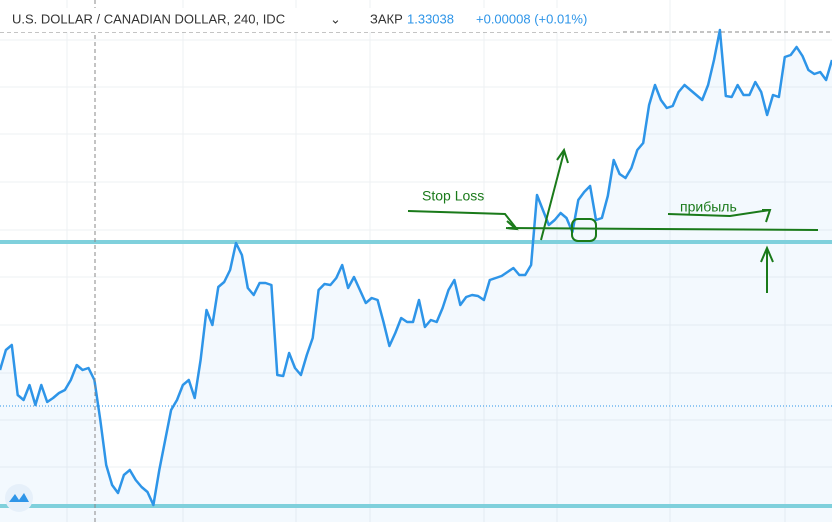 The width and height of the screenshot is (832, 522). What do you see at coordinates (19, 498) in the screenshot?
I see `logo` at bounding box center [19, 498].